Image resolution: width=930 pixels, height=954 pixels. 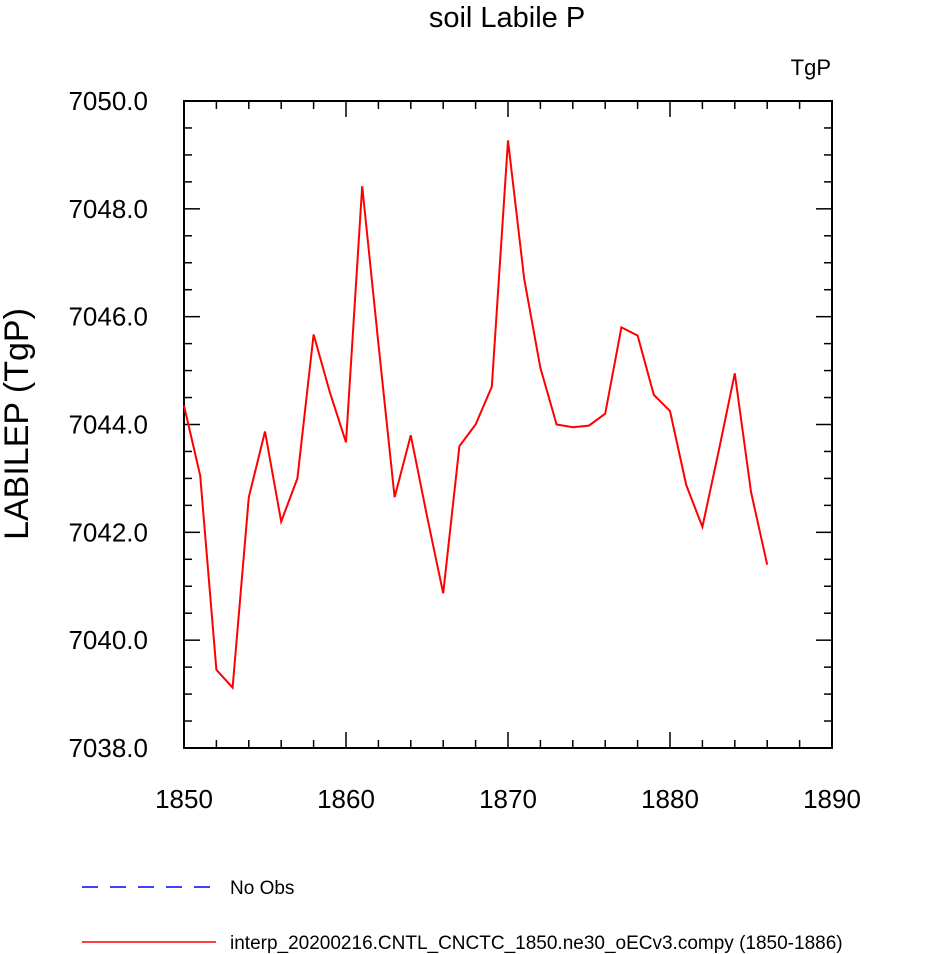 I want to click on legend-label: No Obs, so click(x=262, y=888).